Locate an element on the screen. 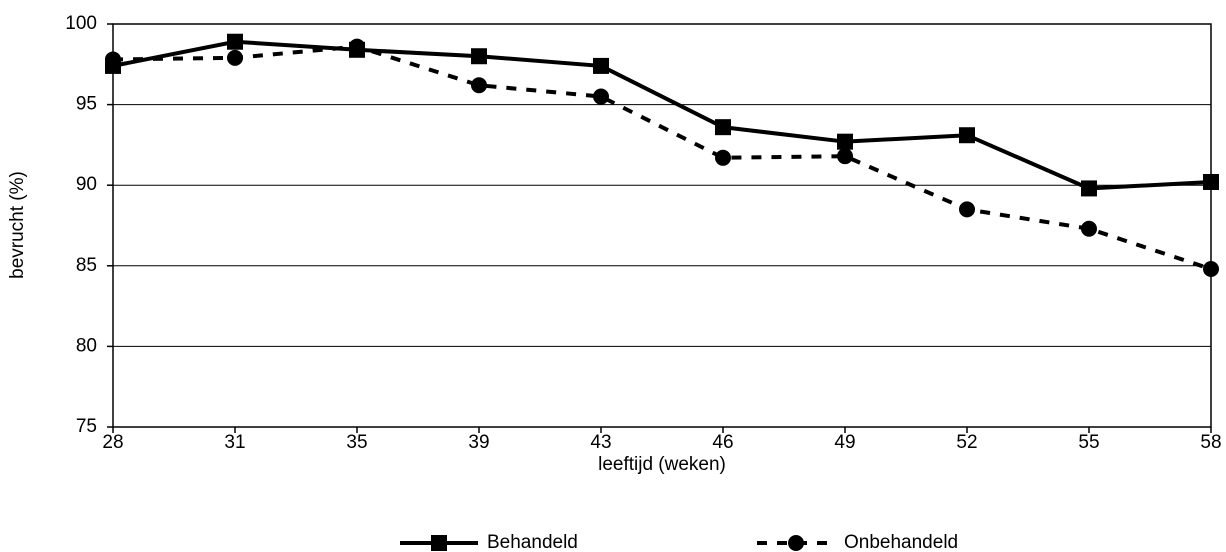  x-tick-label: 52 is located at coordinates (966, 442).